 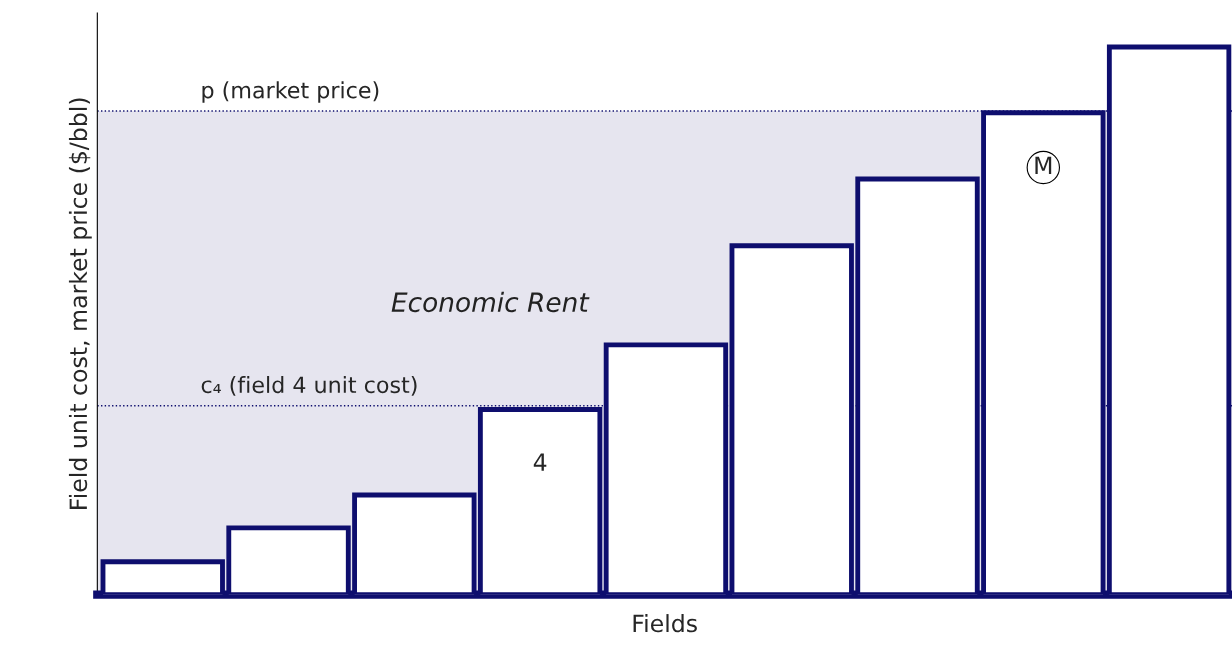 I want to click on x-axis-title: Fields, so click(x=665, y=623).